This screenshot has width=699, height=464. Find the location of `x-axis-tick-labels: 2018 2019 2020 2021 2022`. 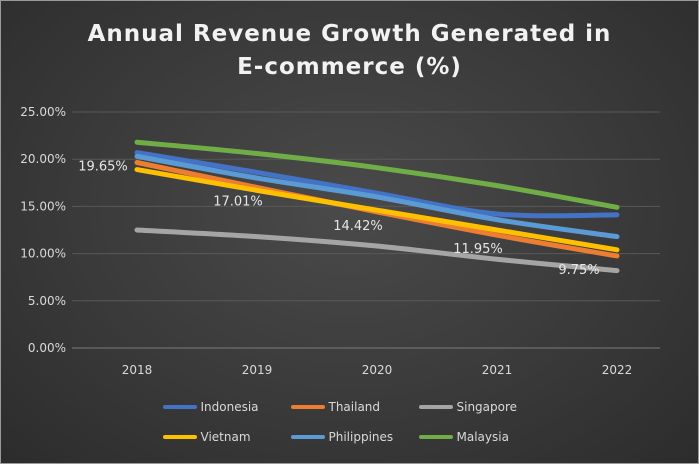

x-axis-tick-labels: 2018 2019 2020 2021 2022 is located at coordinates (377, 370).